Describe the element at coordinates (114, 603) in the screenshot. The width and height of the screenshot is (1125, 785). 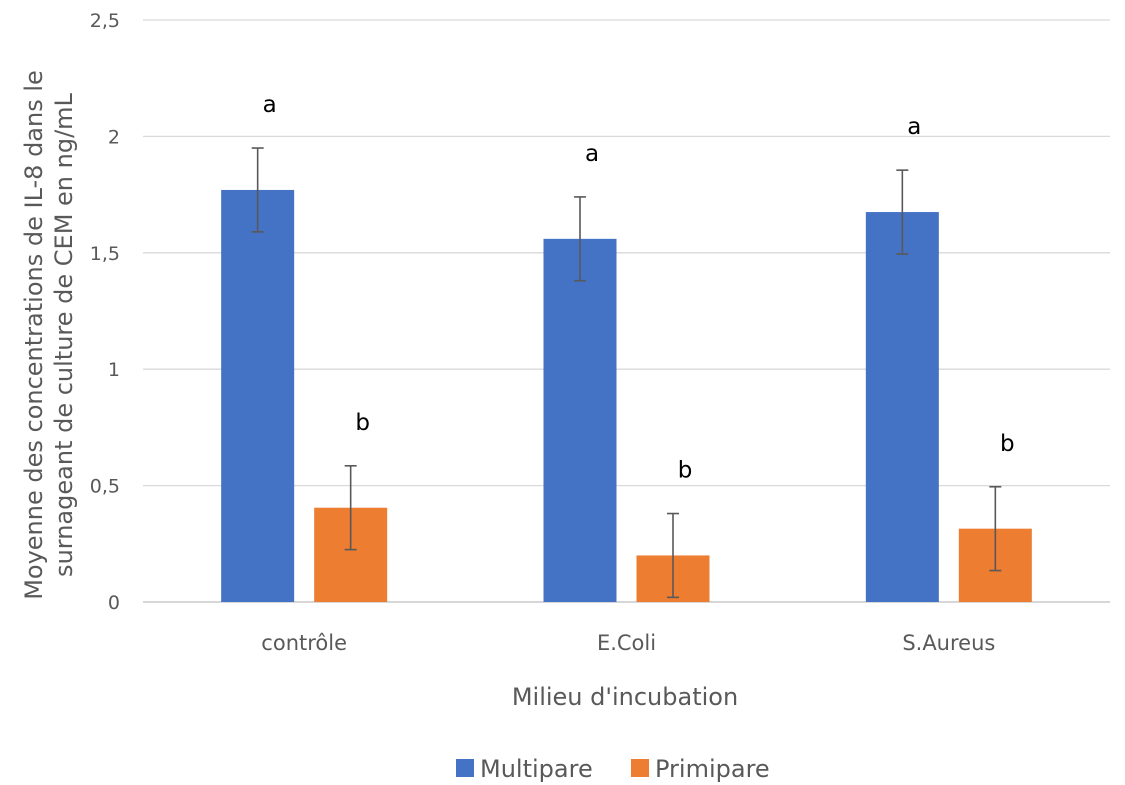
I see `y-tick-label: 0` at that location.